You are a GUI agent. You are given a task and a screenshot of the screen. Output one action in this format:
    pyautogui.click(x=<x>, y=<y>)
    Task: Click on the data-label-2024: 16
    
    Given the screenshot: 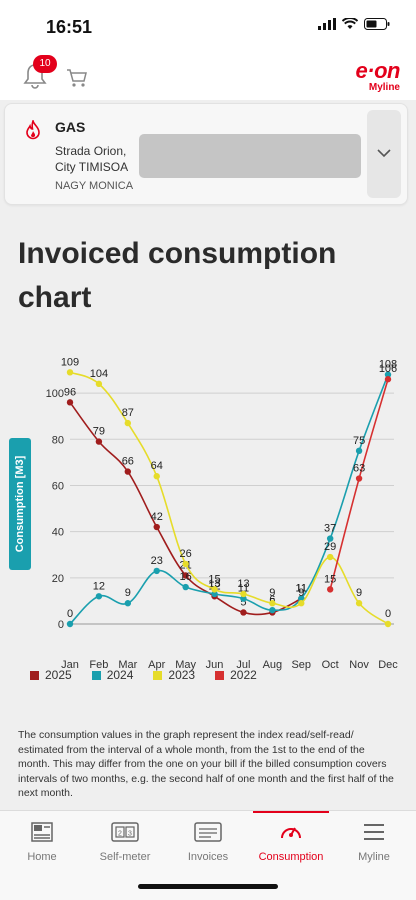 What is the action you would take?
    pyautogui.click(x=186, y=577)
    